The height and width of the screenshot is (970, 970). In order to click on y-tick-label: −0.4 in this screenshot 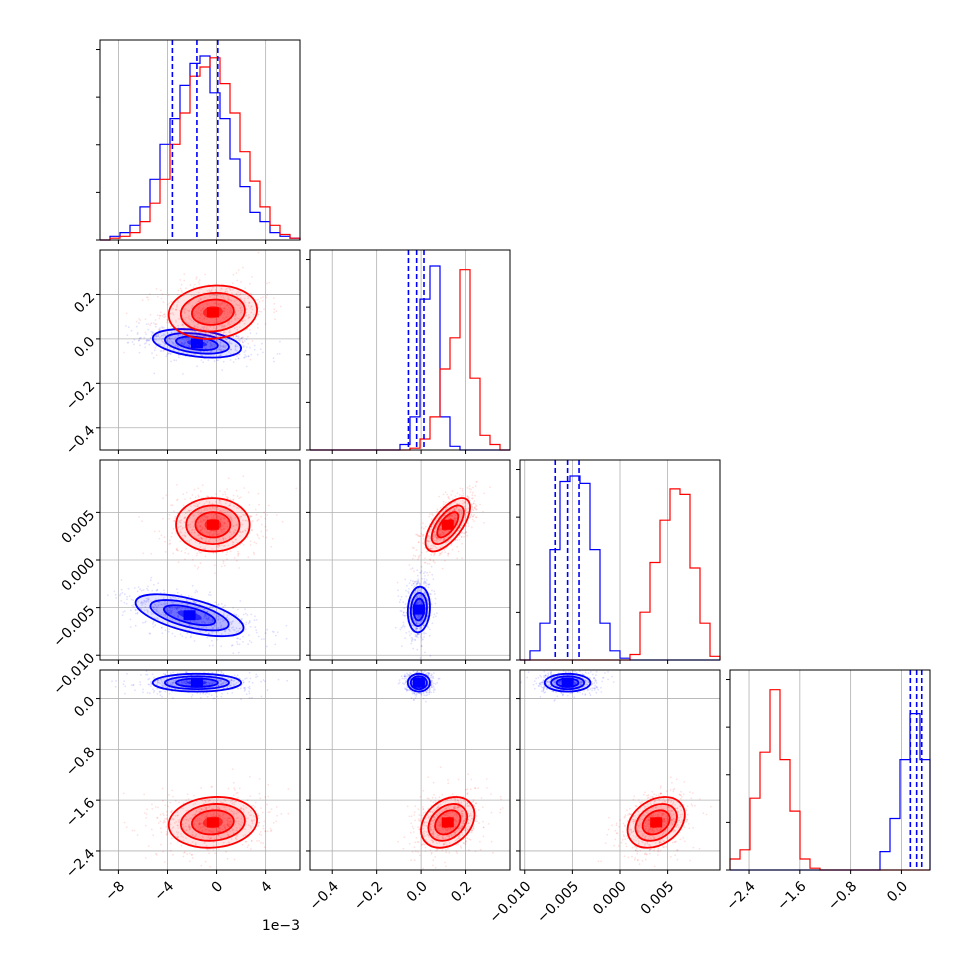, I will do `click(80, 440)`.